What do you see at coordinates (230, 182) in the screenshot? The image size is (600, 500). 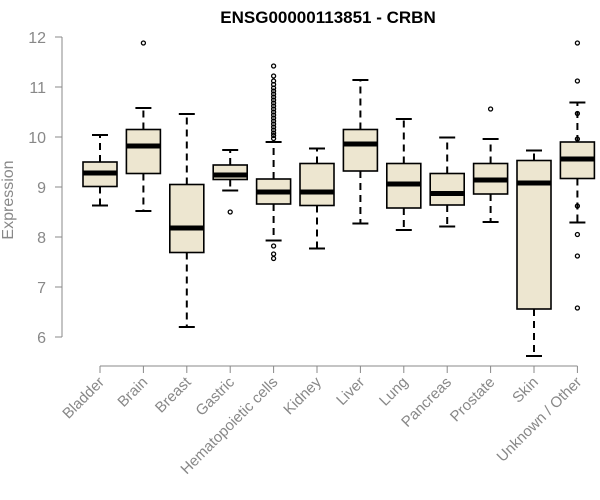 I see `box-gastric` at bounding box center [230, 182].